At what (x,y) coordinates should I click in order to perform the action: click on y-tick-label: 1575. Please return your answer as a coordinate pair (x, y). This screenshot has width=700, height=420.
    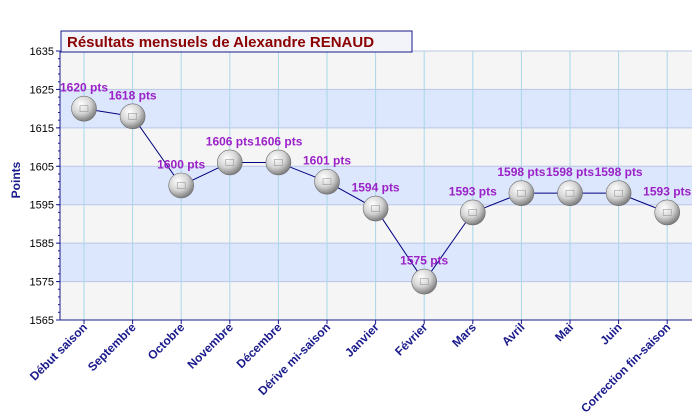
    Looking at the image, I should click on (42, 283).